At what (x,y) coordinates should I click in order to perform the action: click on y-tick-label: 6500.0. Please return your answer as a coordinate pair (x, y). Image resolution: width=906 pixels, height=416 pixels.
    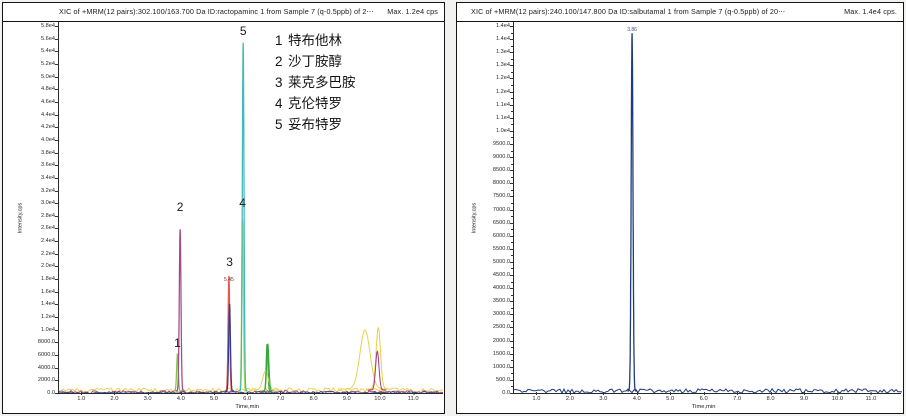
    Looking at the image, I should click on (491, 223).